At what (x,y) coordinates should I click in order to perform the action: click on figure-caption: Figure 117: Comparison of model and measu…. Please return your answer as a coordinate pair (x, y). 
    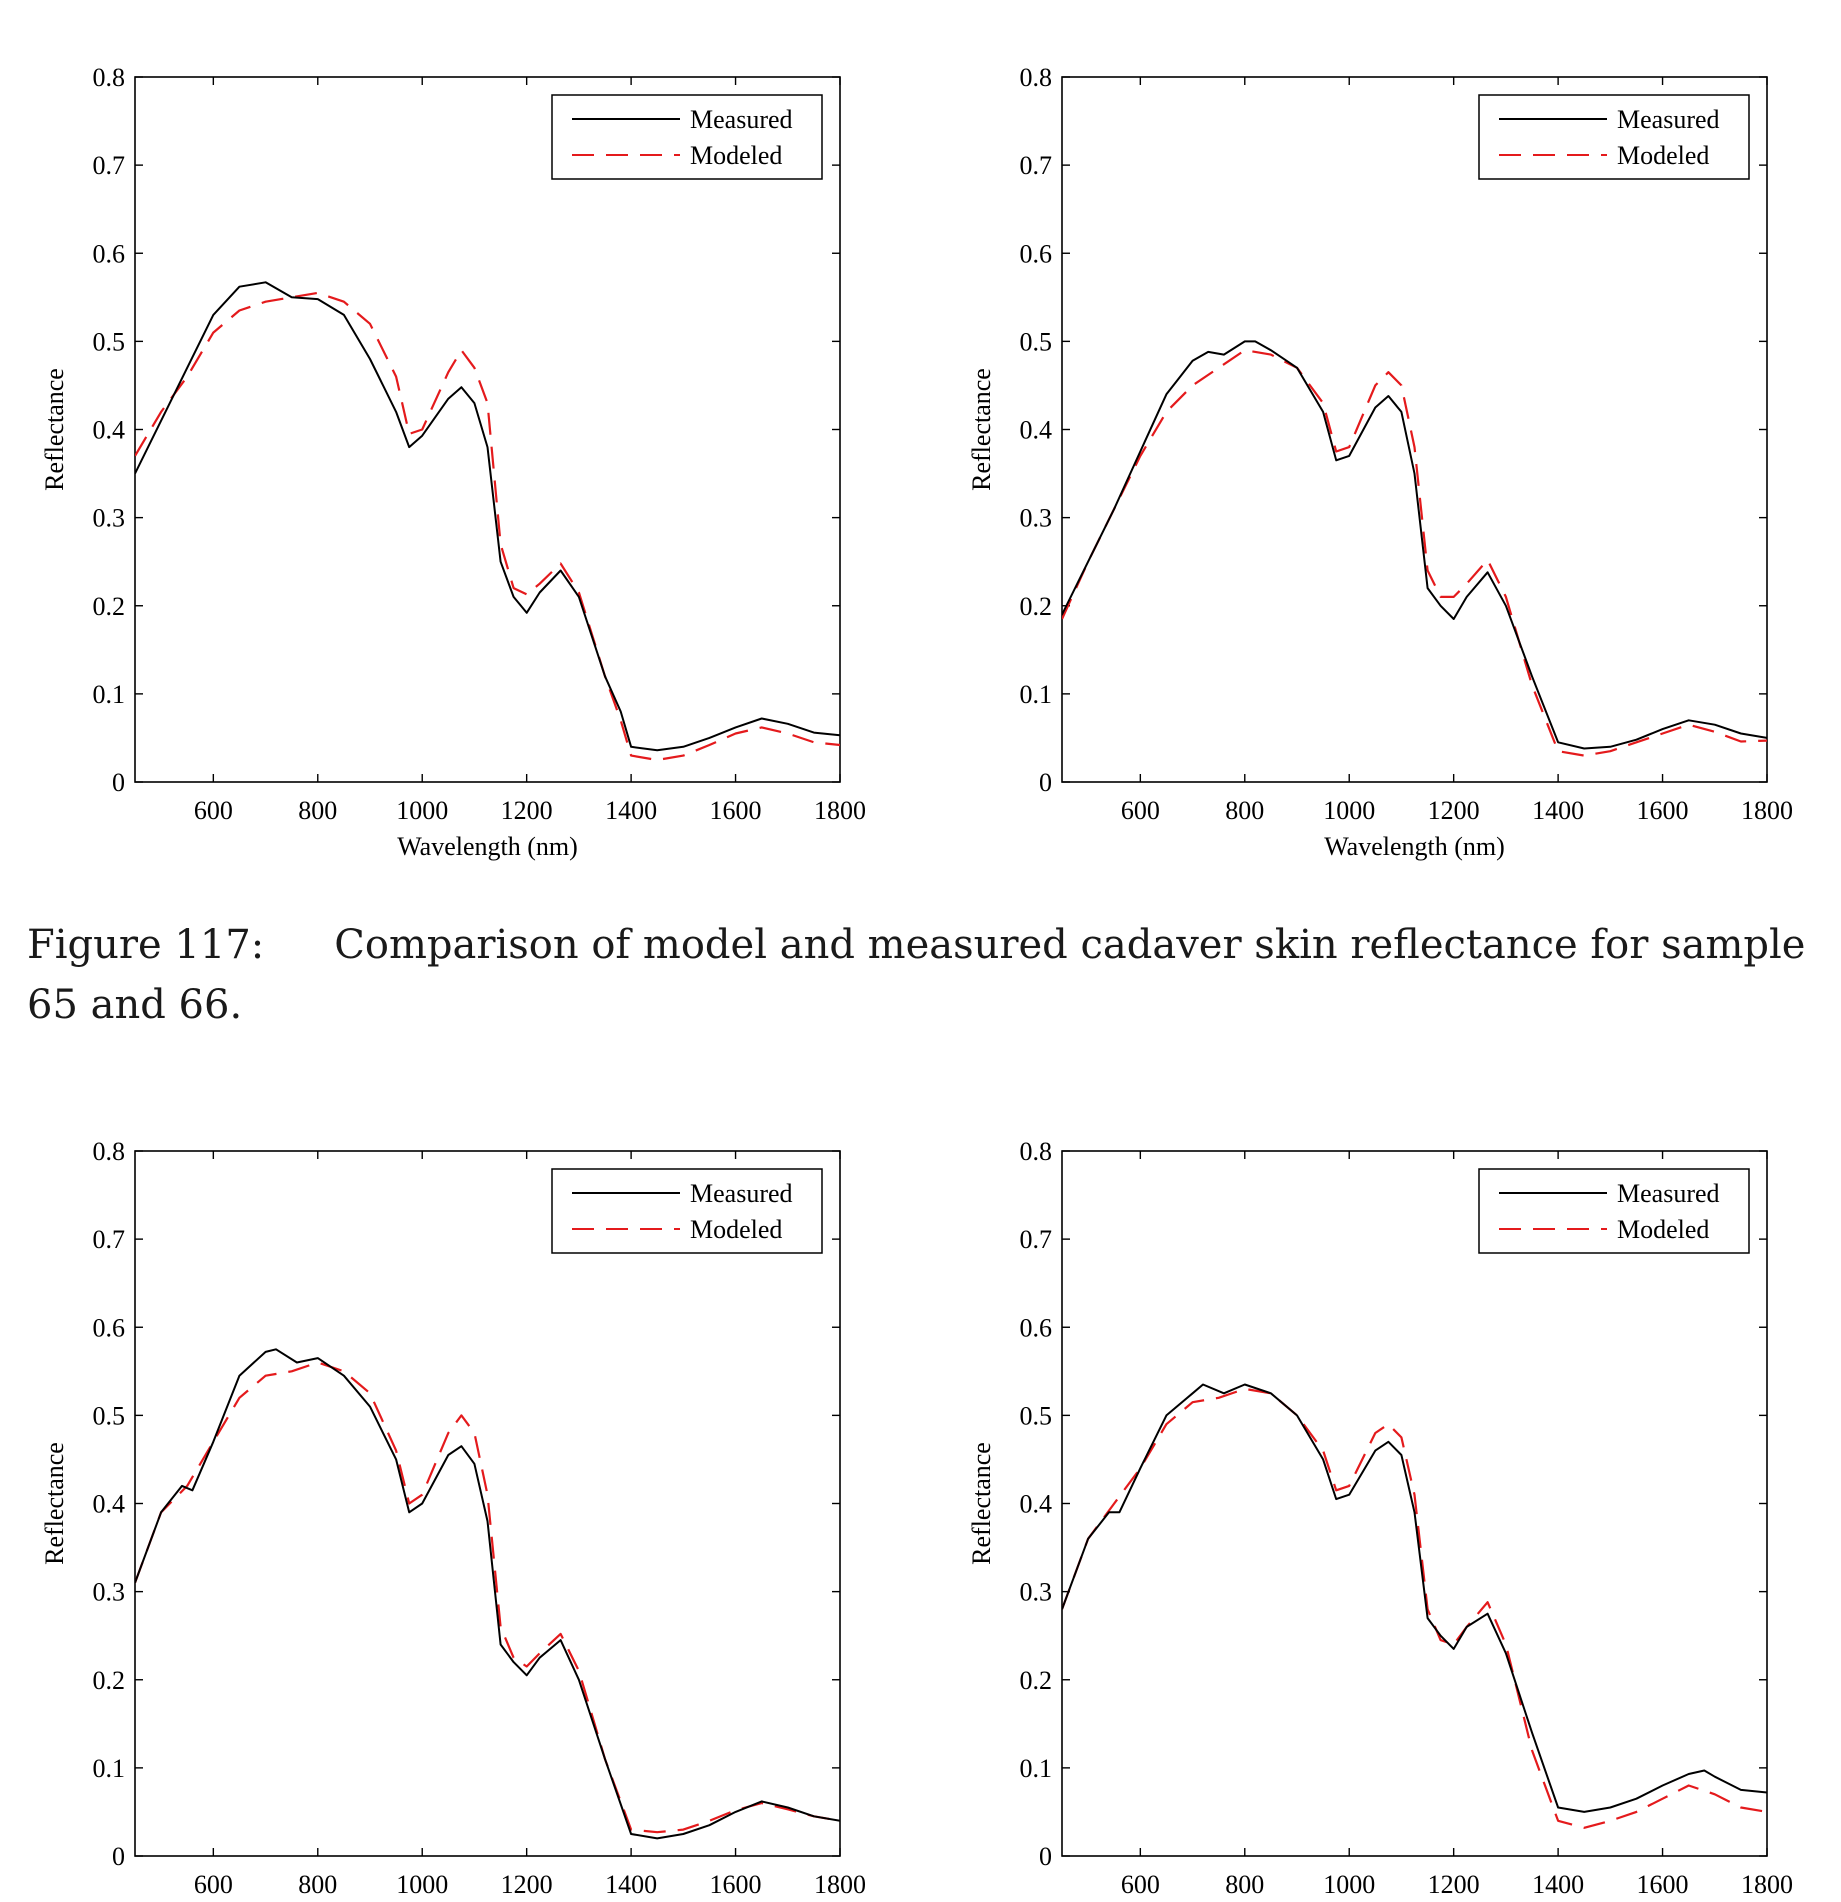
    Looking at the image, I should click on (927, 975).